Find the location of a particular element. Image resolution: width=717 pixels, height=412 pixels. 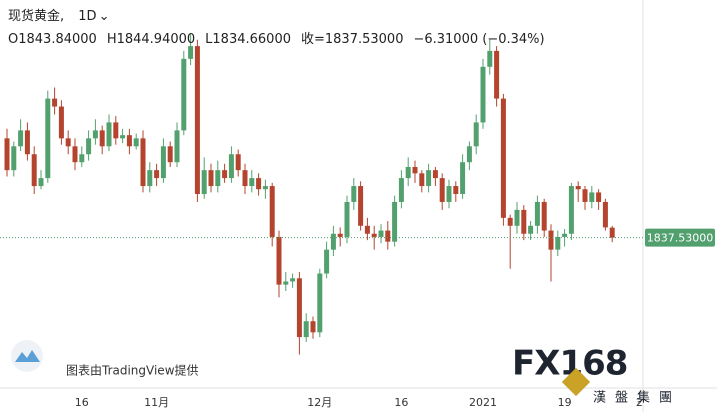

watermark: FX168 漢盤集團 is located at coordinates (596, 375).